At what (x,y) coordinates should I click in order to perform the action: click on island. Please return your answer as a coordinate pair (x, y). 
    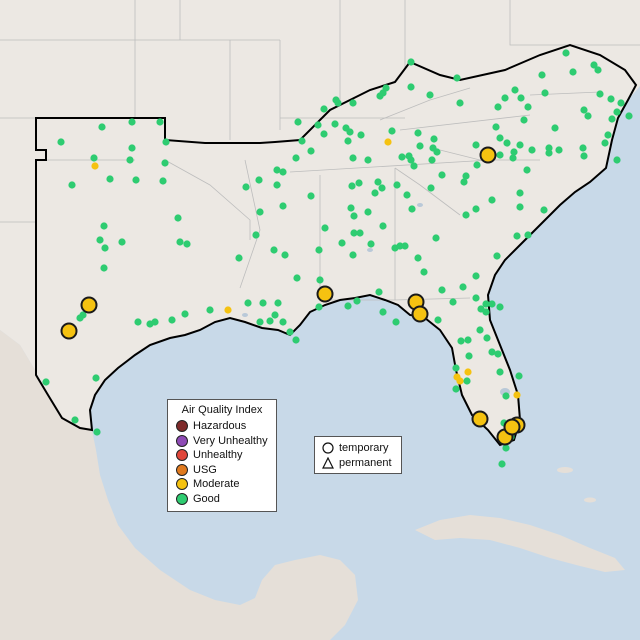
    Looking at the image, I should click on (565, 470).